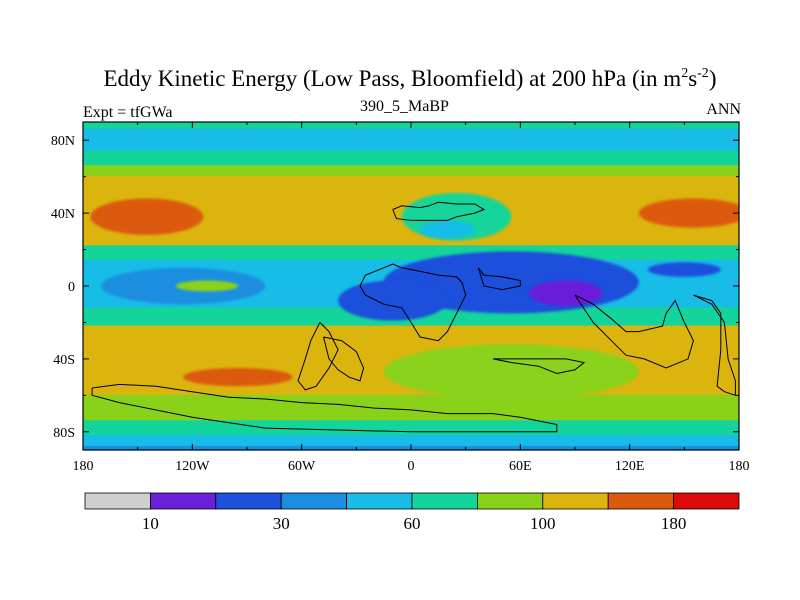 The width and height of the screenshot is (800, 600). I want to click on y-tick-label: 0, so click(71, 287).